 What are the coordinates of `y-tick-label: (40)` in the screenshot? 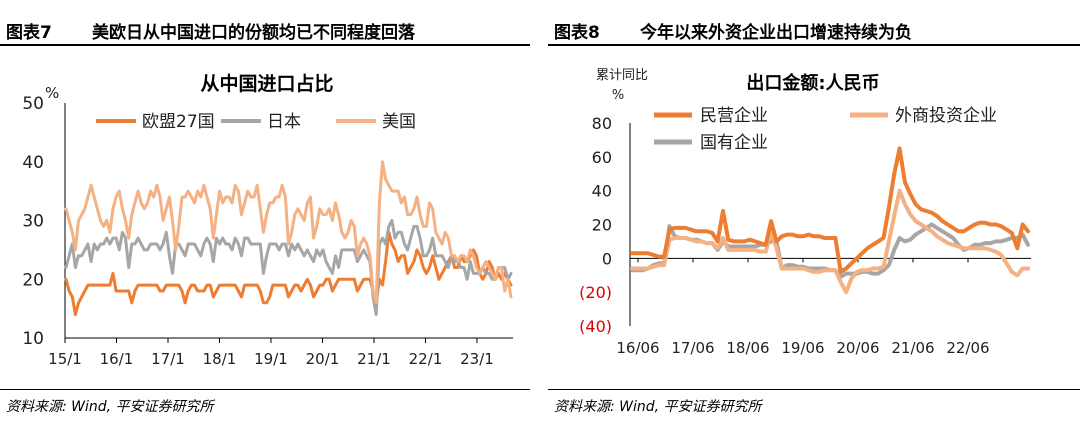 It's located at (595, 326).